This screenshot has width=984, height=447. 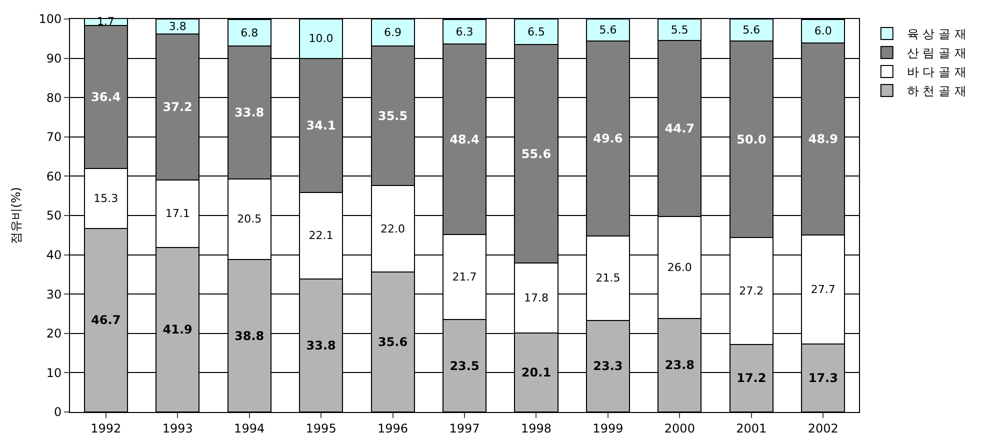 What do you see at coordinates (54, 137) in the screenshot?
I see `y-tick-label: 70` at bounding box center [54, 137].